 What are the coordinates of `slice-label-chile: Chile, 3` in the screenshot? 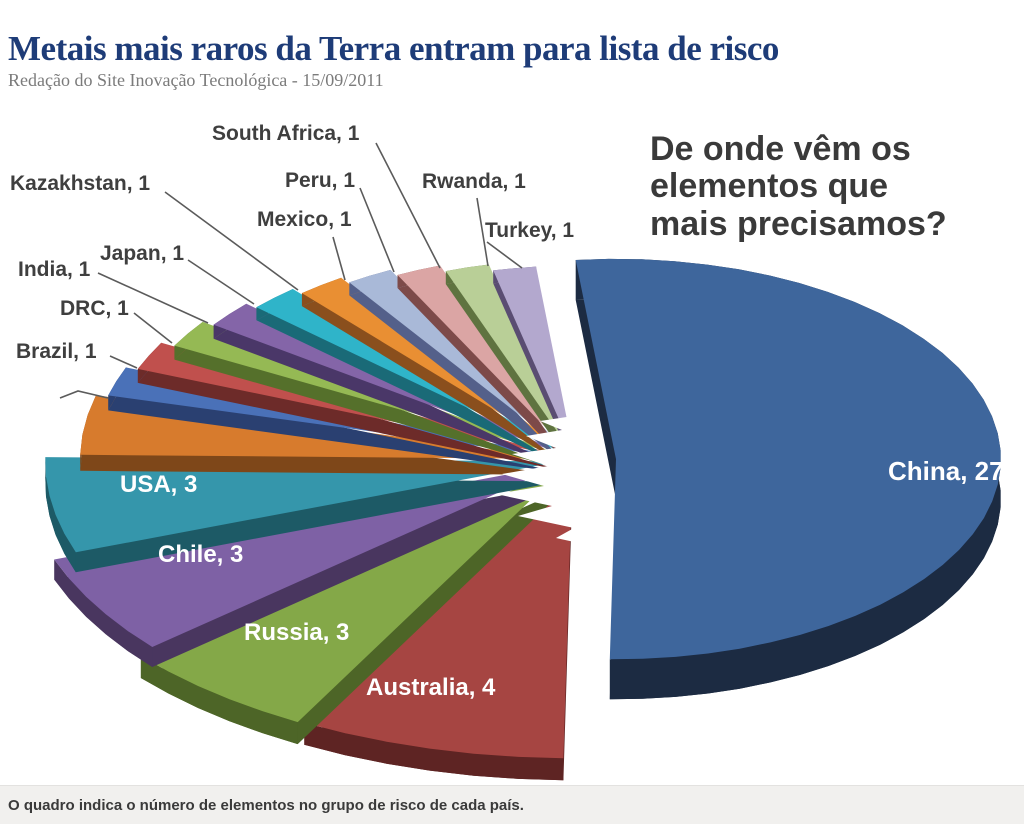 It's located at (200, 554).